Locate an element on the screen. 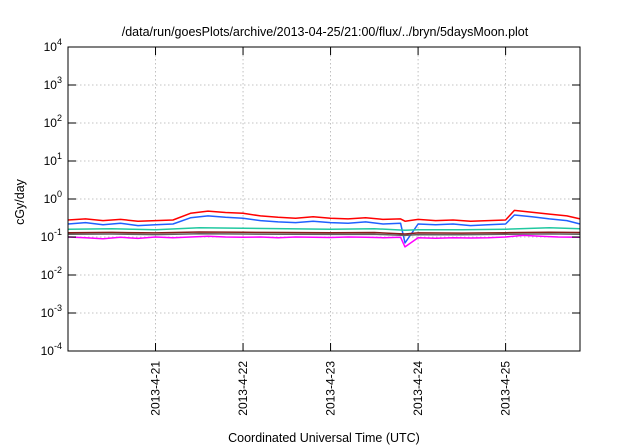  x-axis-label: Coordinated Universal Time (UTC) is located at coordinates (324, 438).